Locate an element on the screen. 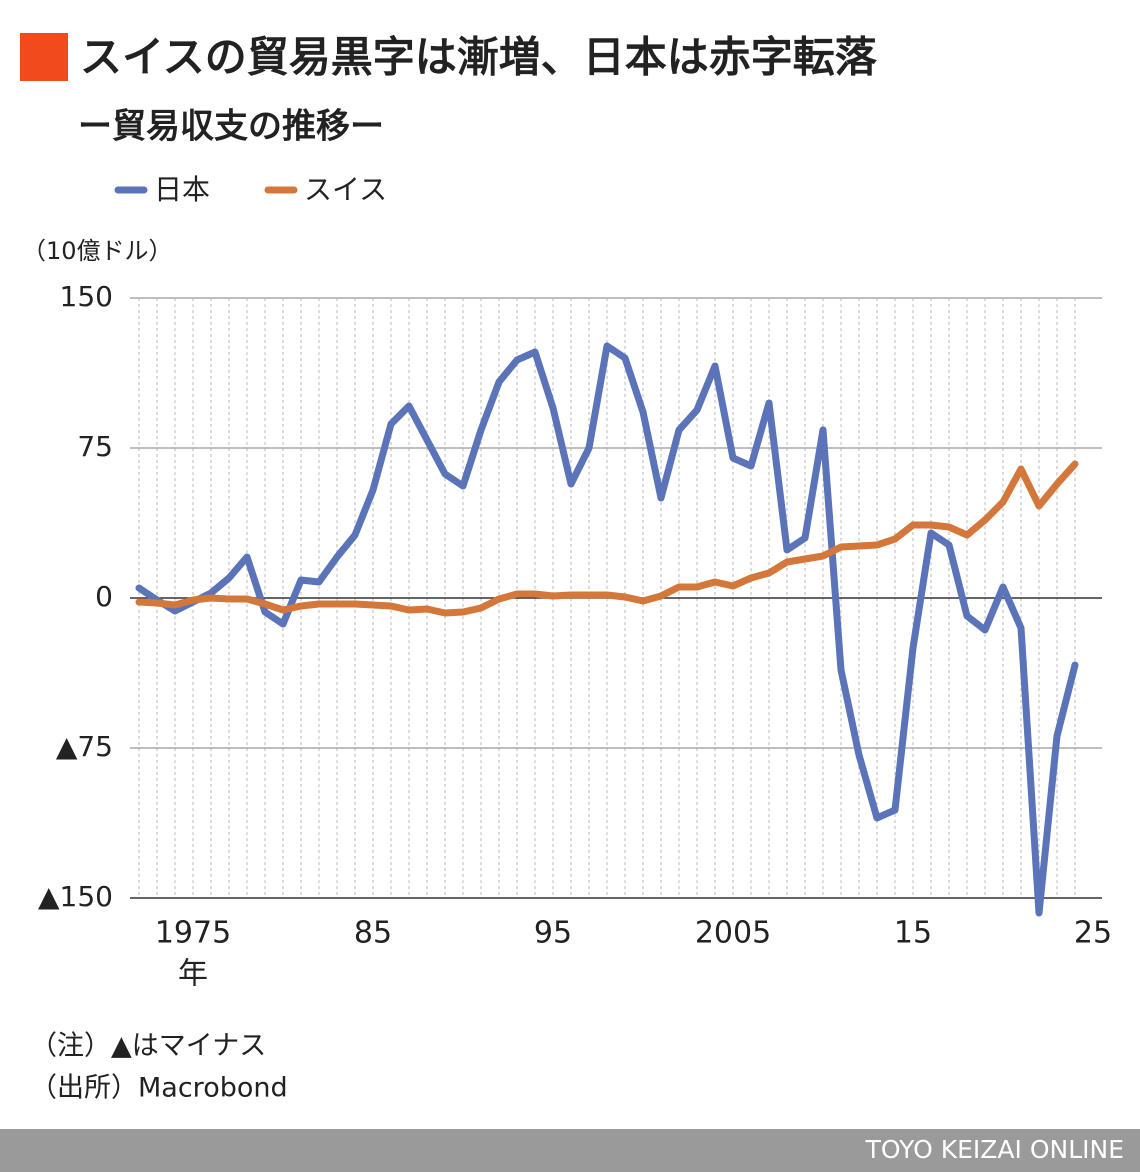 This screenshot has height=1172, width=1140. legend-label: スイス is located at coordinates (345, 189).